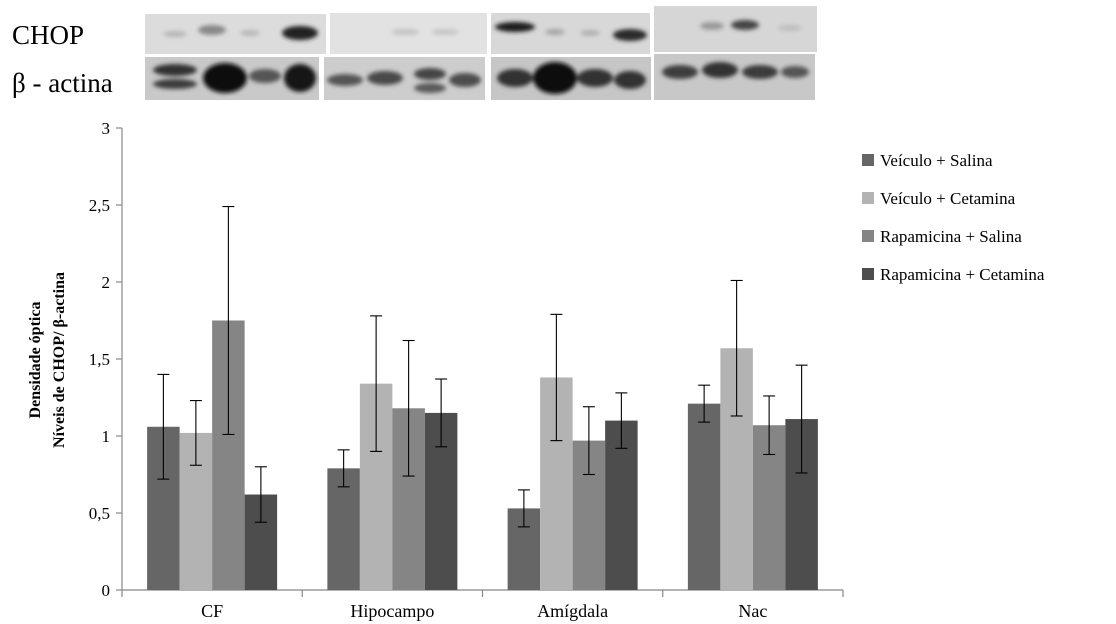  Describe the element at coordinates (99, 513) in the screenshot. I see `y-tick-label: 0,5` at that location.